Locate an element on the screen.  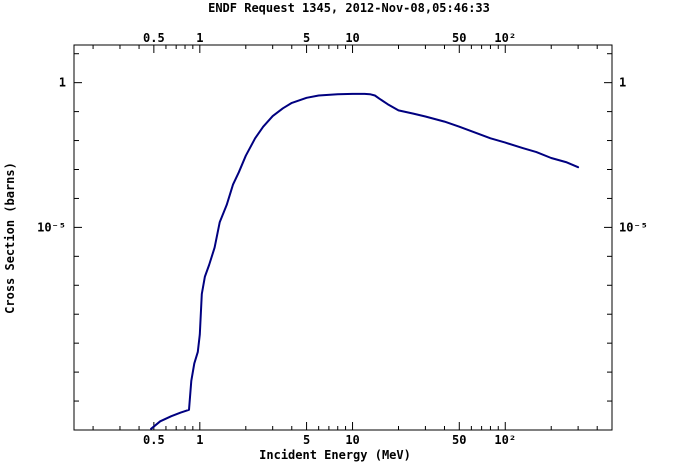
x-tick-label-top: 50 is located at coordinates (459, 38).